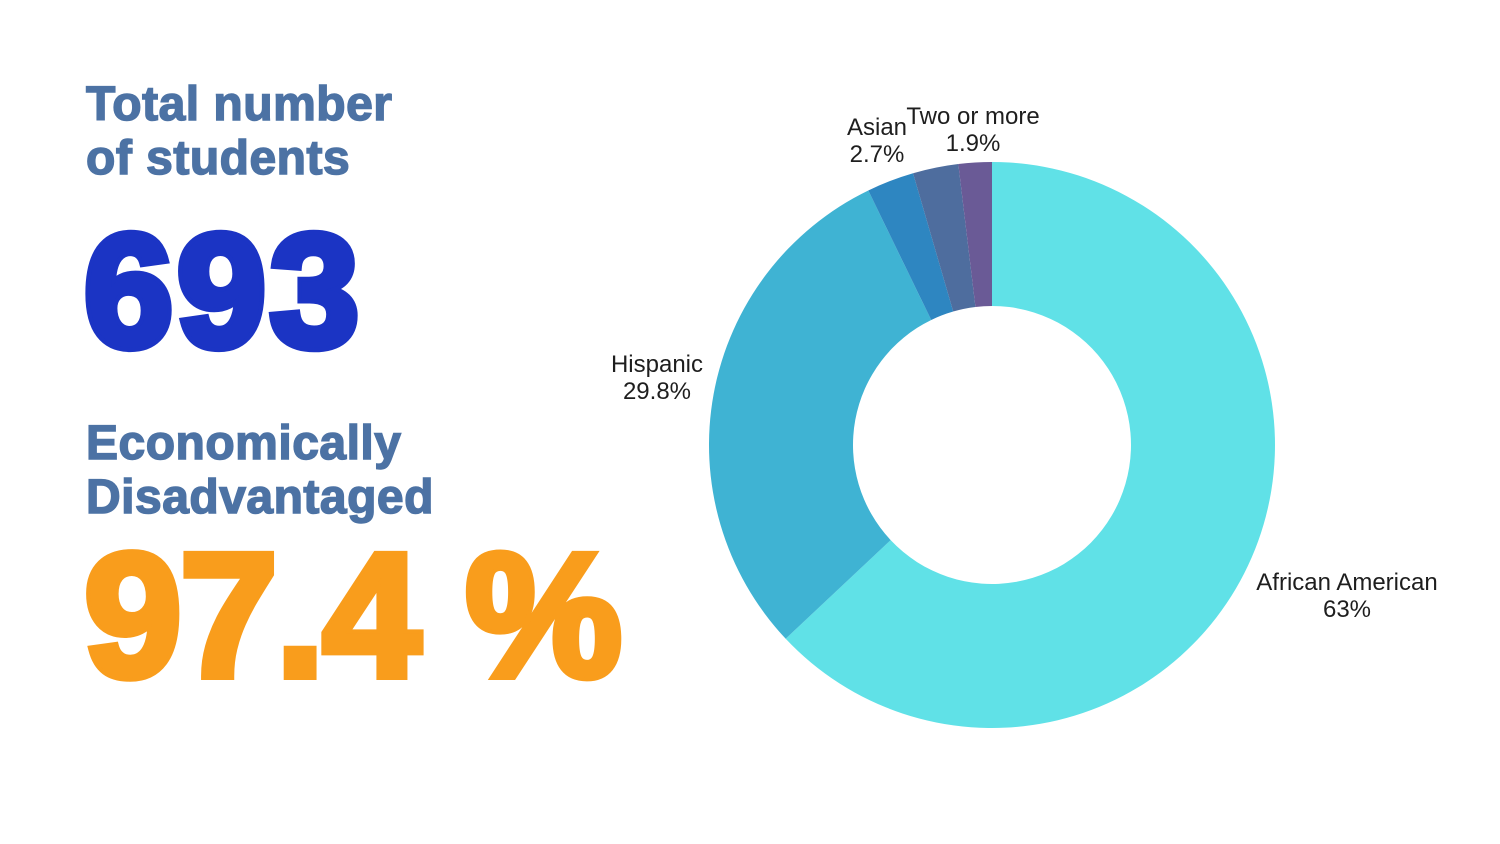  What do you see at coordinates (657, 364) in the screenshot?
I see `slice-label-hispanic-name: Hispanic` at bounding box center [657, 364].